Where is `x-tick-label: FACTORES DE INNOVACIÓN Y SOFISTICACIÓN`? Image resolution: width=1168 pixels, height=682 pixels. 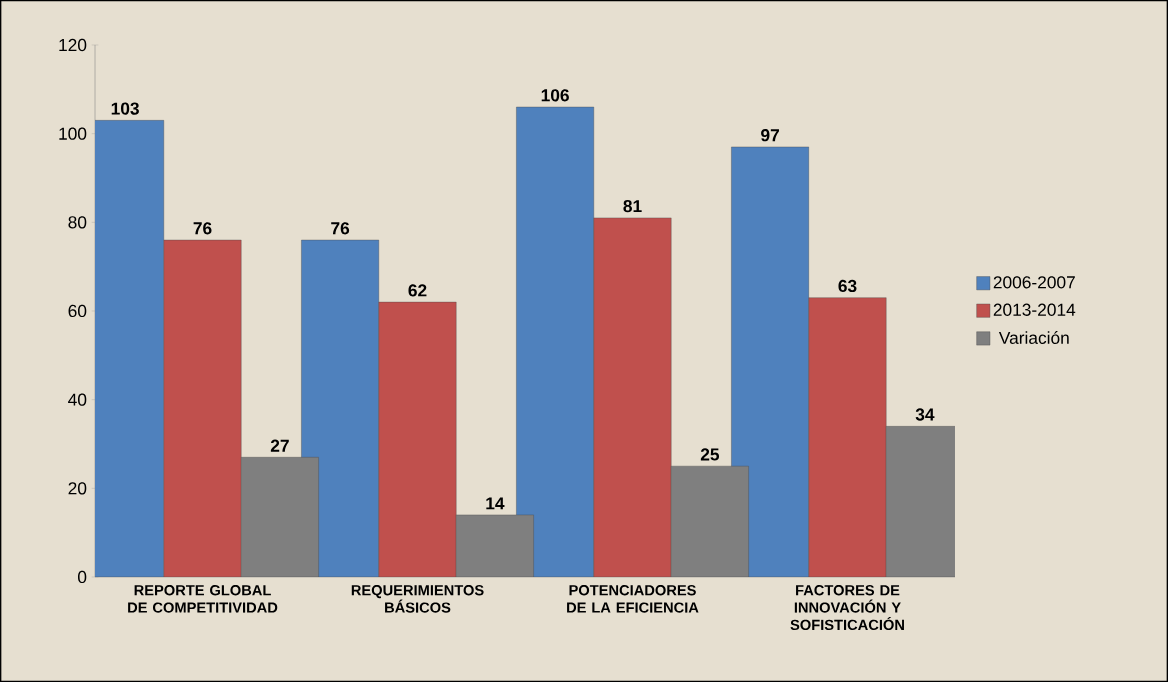
x-tick-label: FACTORES DE INNOVACIÓN Y SOFISTICACIÓN is located at coordinates (847, 608).